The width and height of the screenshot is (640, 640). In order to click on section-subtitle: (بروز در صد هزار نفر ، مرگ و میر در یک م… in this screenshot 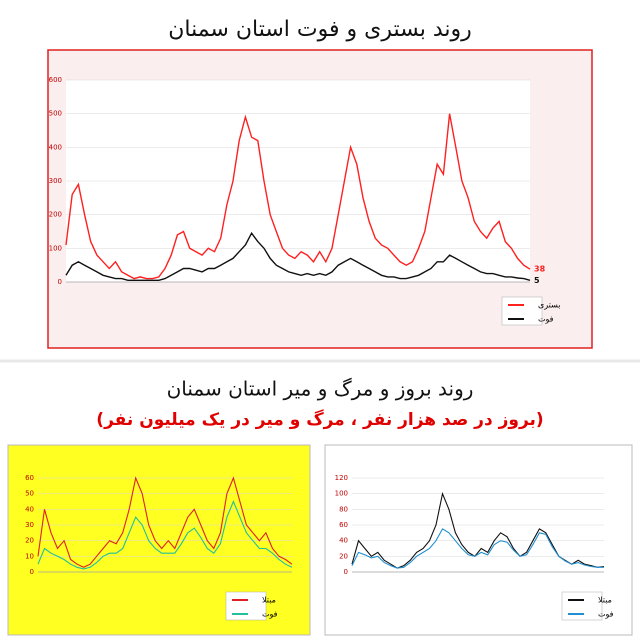, I will do `click(319, 420)`.